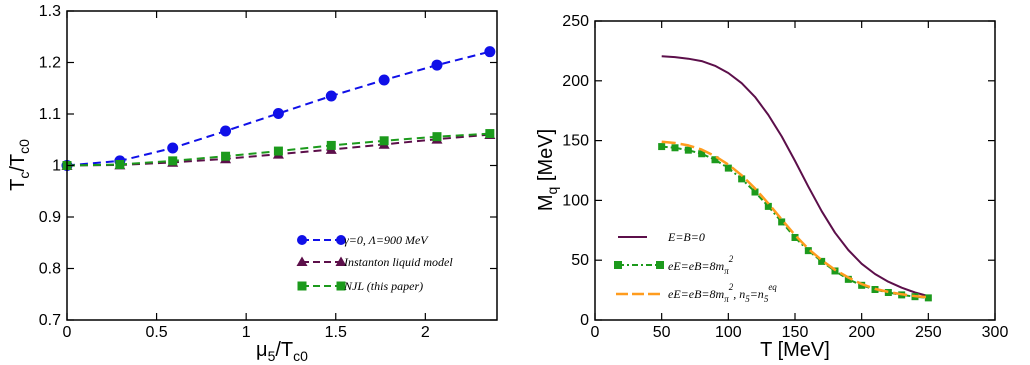  Describe the element at coordinates (662, 332) in the screenshot. I see `x-tick-label: 50` at that location.